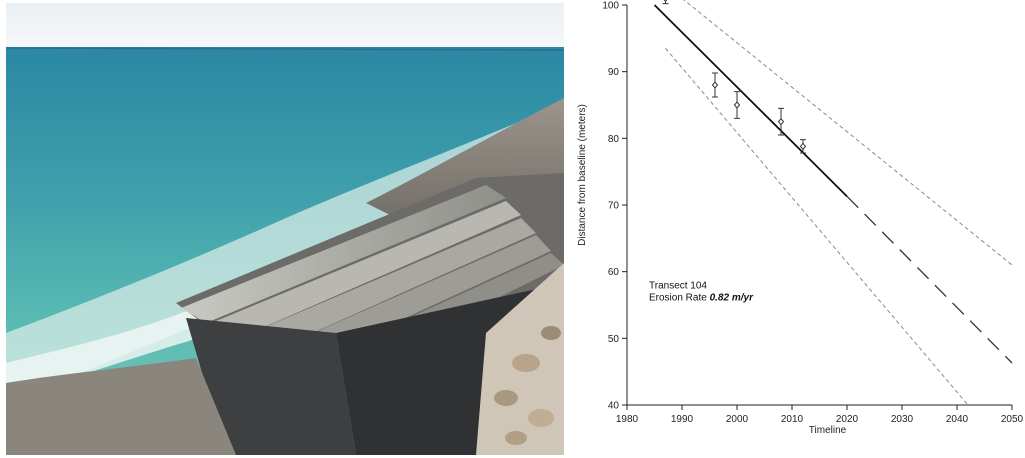 The width and height of the screenshot is (1025, 458). Describe the element at coordinates (902, 419) in the screenshot. I see `x-tick-label: 2030` at that location.